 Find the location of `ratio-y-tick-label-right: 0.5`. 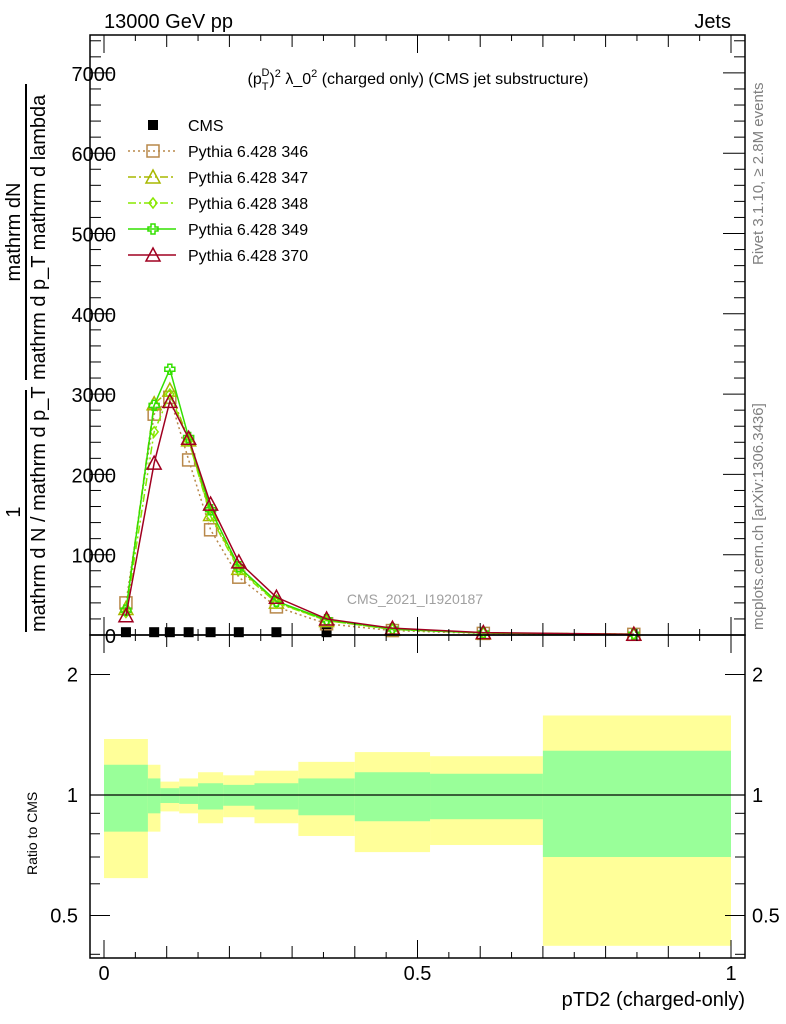

ratio-y-tick-label-right: 0.5 is located at coordinates (766, 917).